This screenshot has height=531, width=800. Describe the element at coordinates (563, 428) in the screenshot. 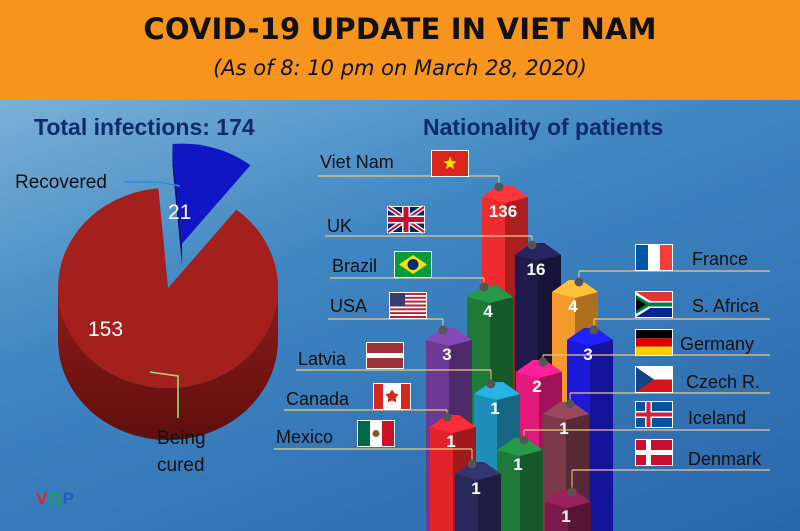

I see `value-label-8: 1` at that location.